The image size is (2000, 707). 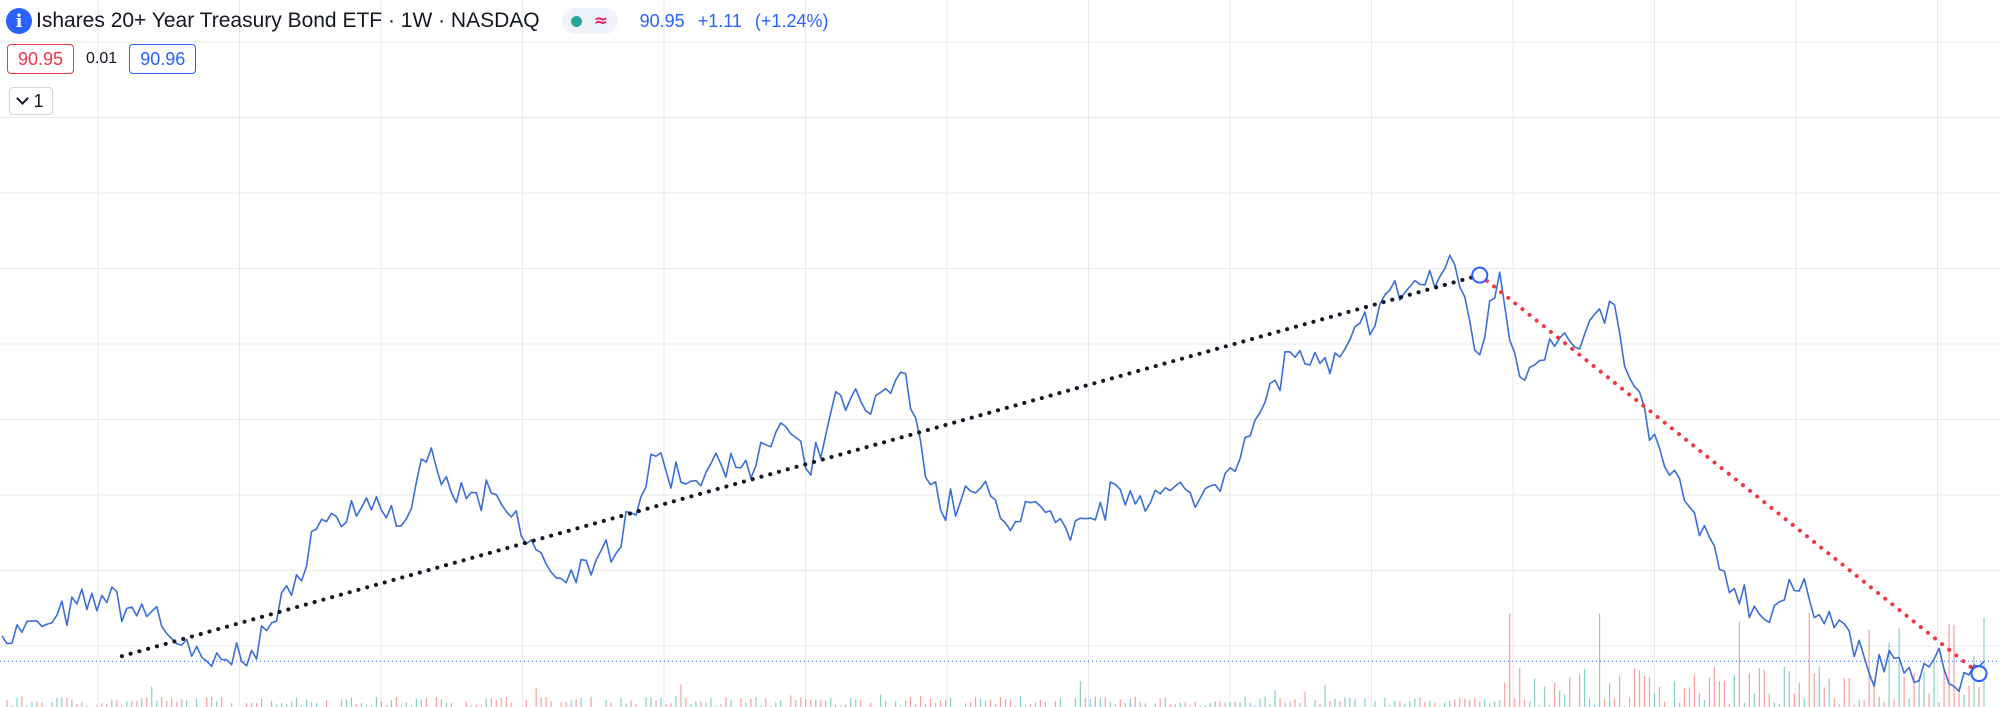 I want to click on bid-button: 90.95, so click(x=41, y=59).